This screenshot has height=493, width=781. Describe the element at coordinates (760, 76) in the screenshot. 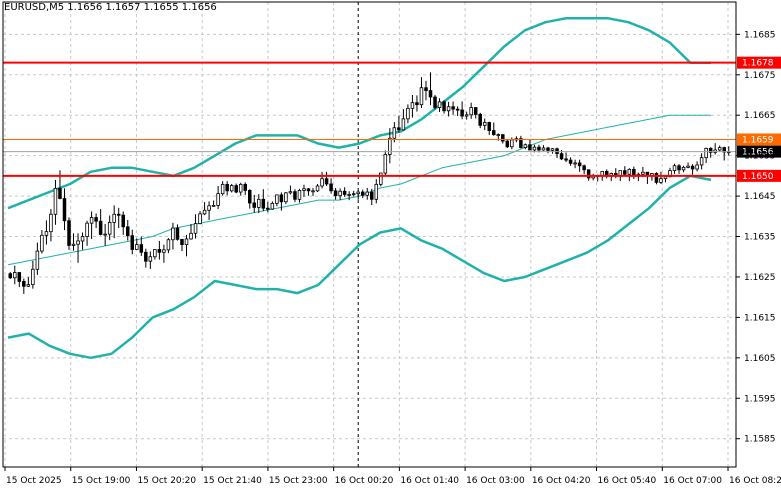

I see `y-tick-label: 1.1675` at that location.